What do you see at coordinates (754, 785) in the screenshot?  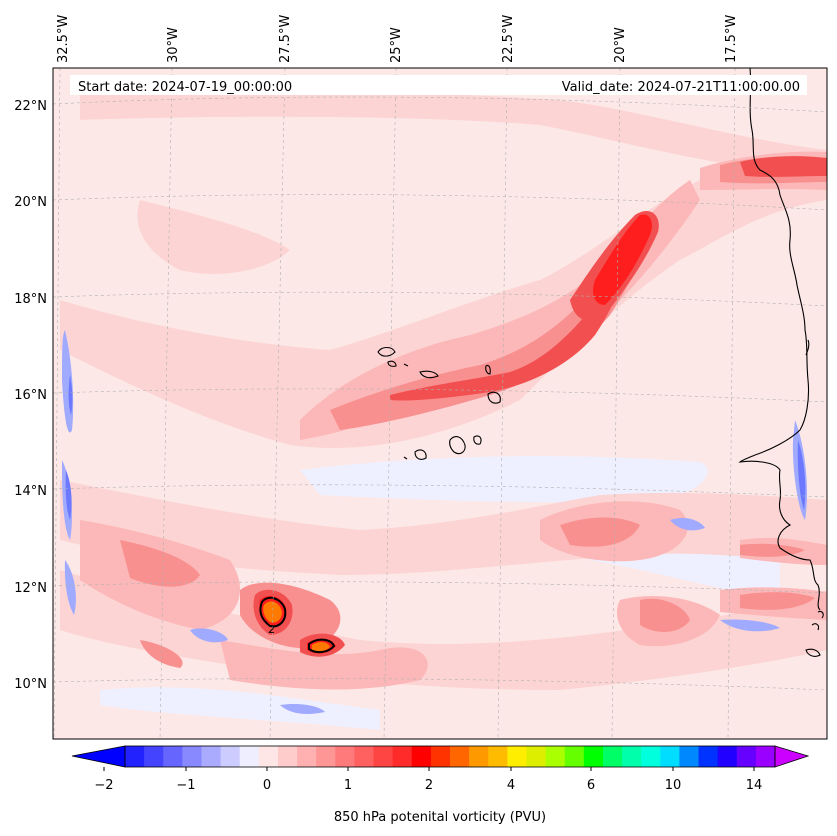 I see `colorbar-tick-label: 14` at bounding box center [754, 785].